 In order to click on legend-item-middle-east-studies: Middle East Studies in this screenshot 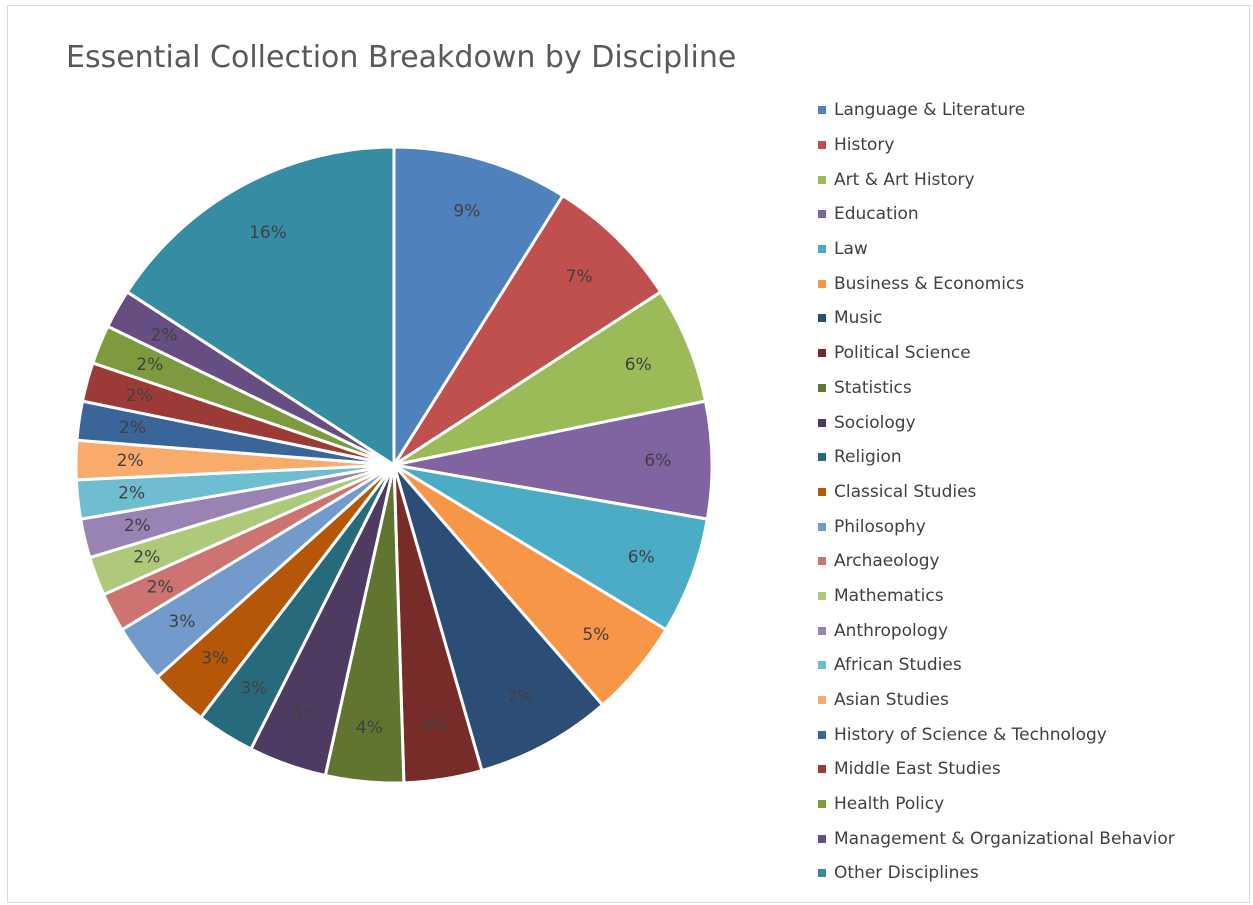, I will do `click(996, 769)`.